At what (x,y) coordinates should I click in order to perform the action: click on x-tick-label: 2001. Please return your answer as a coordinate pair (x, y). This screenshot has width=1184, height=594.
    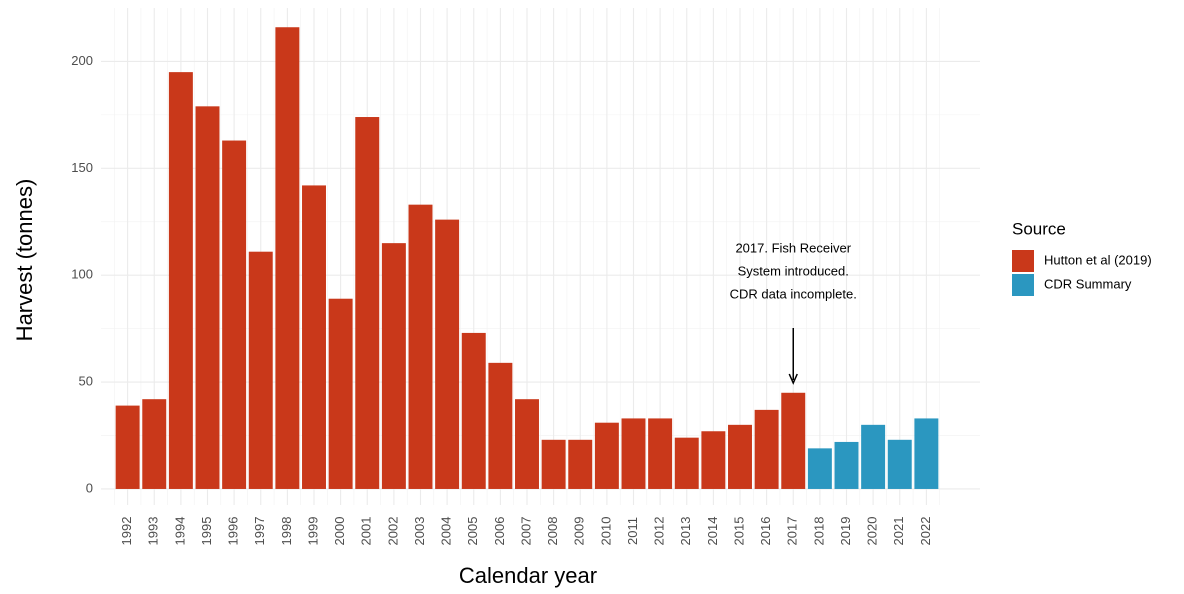
    Looking at the image, I should click on (366, 531).